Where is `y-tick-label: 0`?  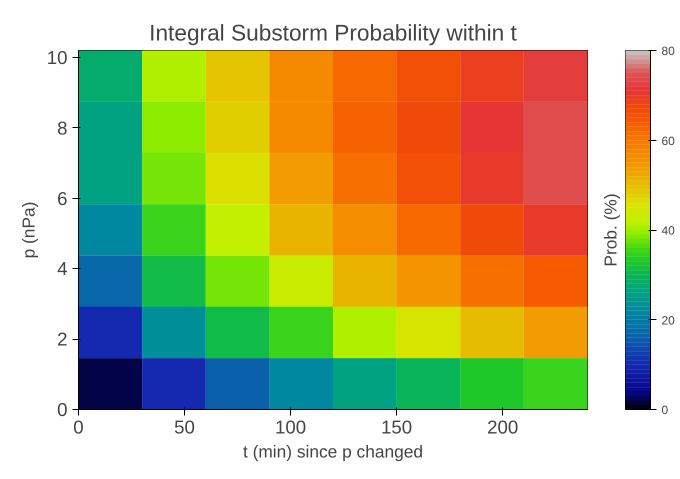
y-tick-label: 0 is located at coordinates (62, 409).